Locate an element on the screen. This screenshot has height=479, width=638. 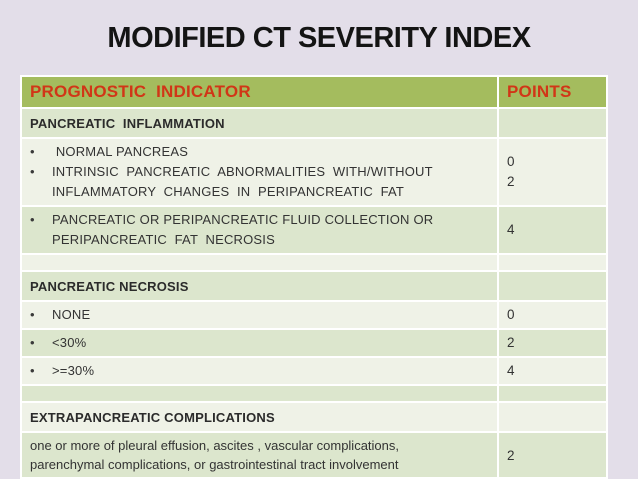
header-indicator-label: PROGNOSTIC INDICATOR is located at coordinates (140, 91).